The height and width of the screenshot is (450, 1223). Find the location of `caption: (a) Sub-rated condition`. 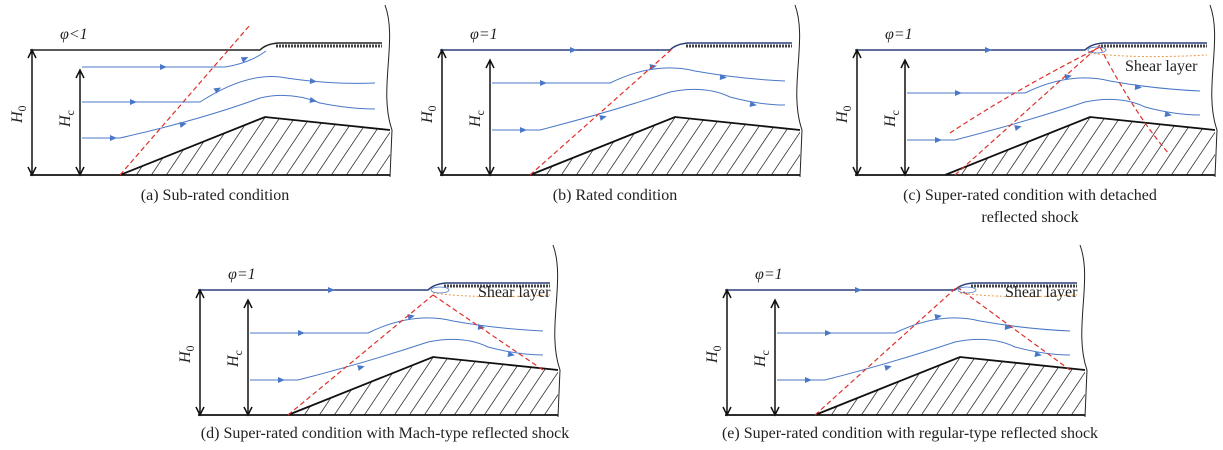

caption: (a) Sub-rated condition is located at coordinates (215, 195).